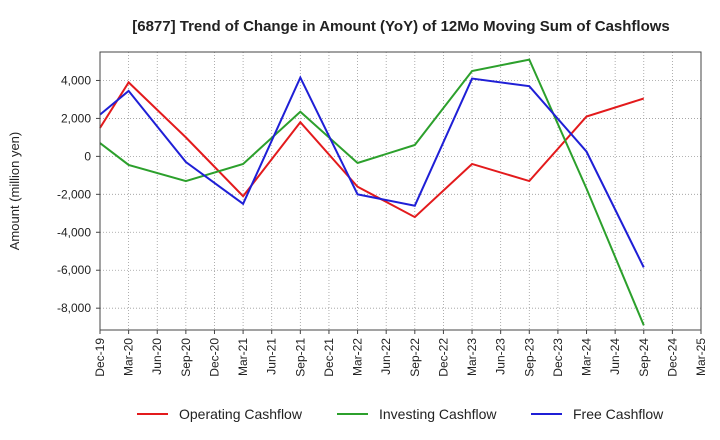  Describe the element at coordinates (157, 356) in the screenshot. I see `x-tick-label: Jun-20` at that location.